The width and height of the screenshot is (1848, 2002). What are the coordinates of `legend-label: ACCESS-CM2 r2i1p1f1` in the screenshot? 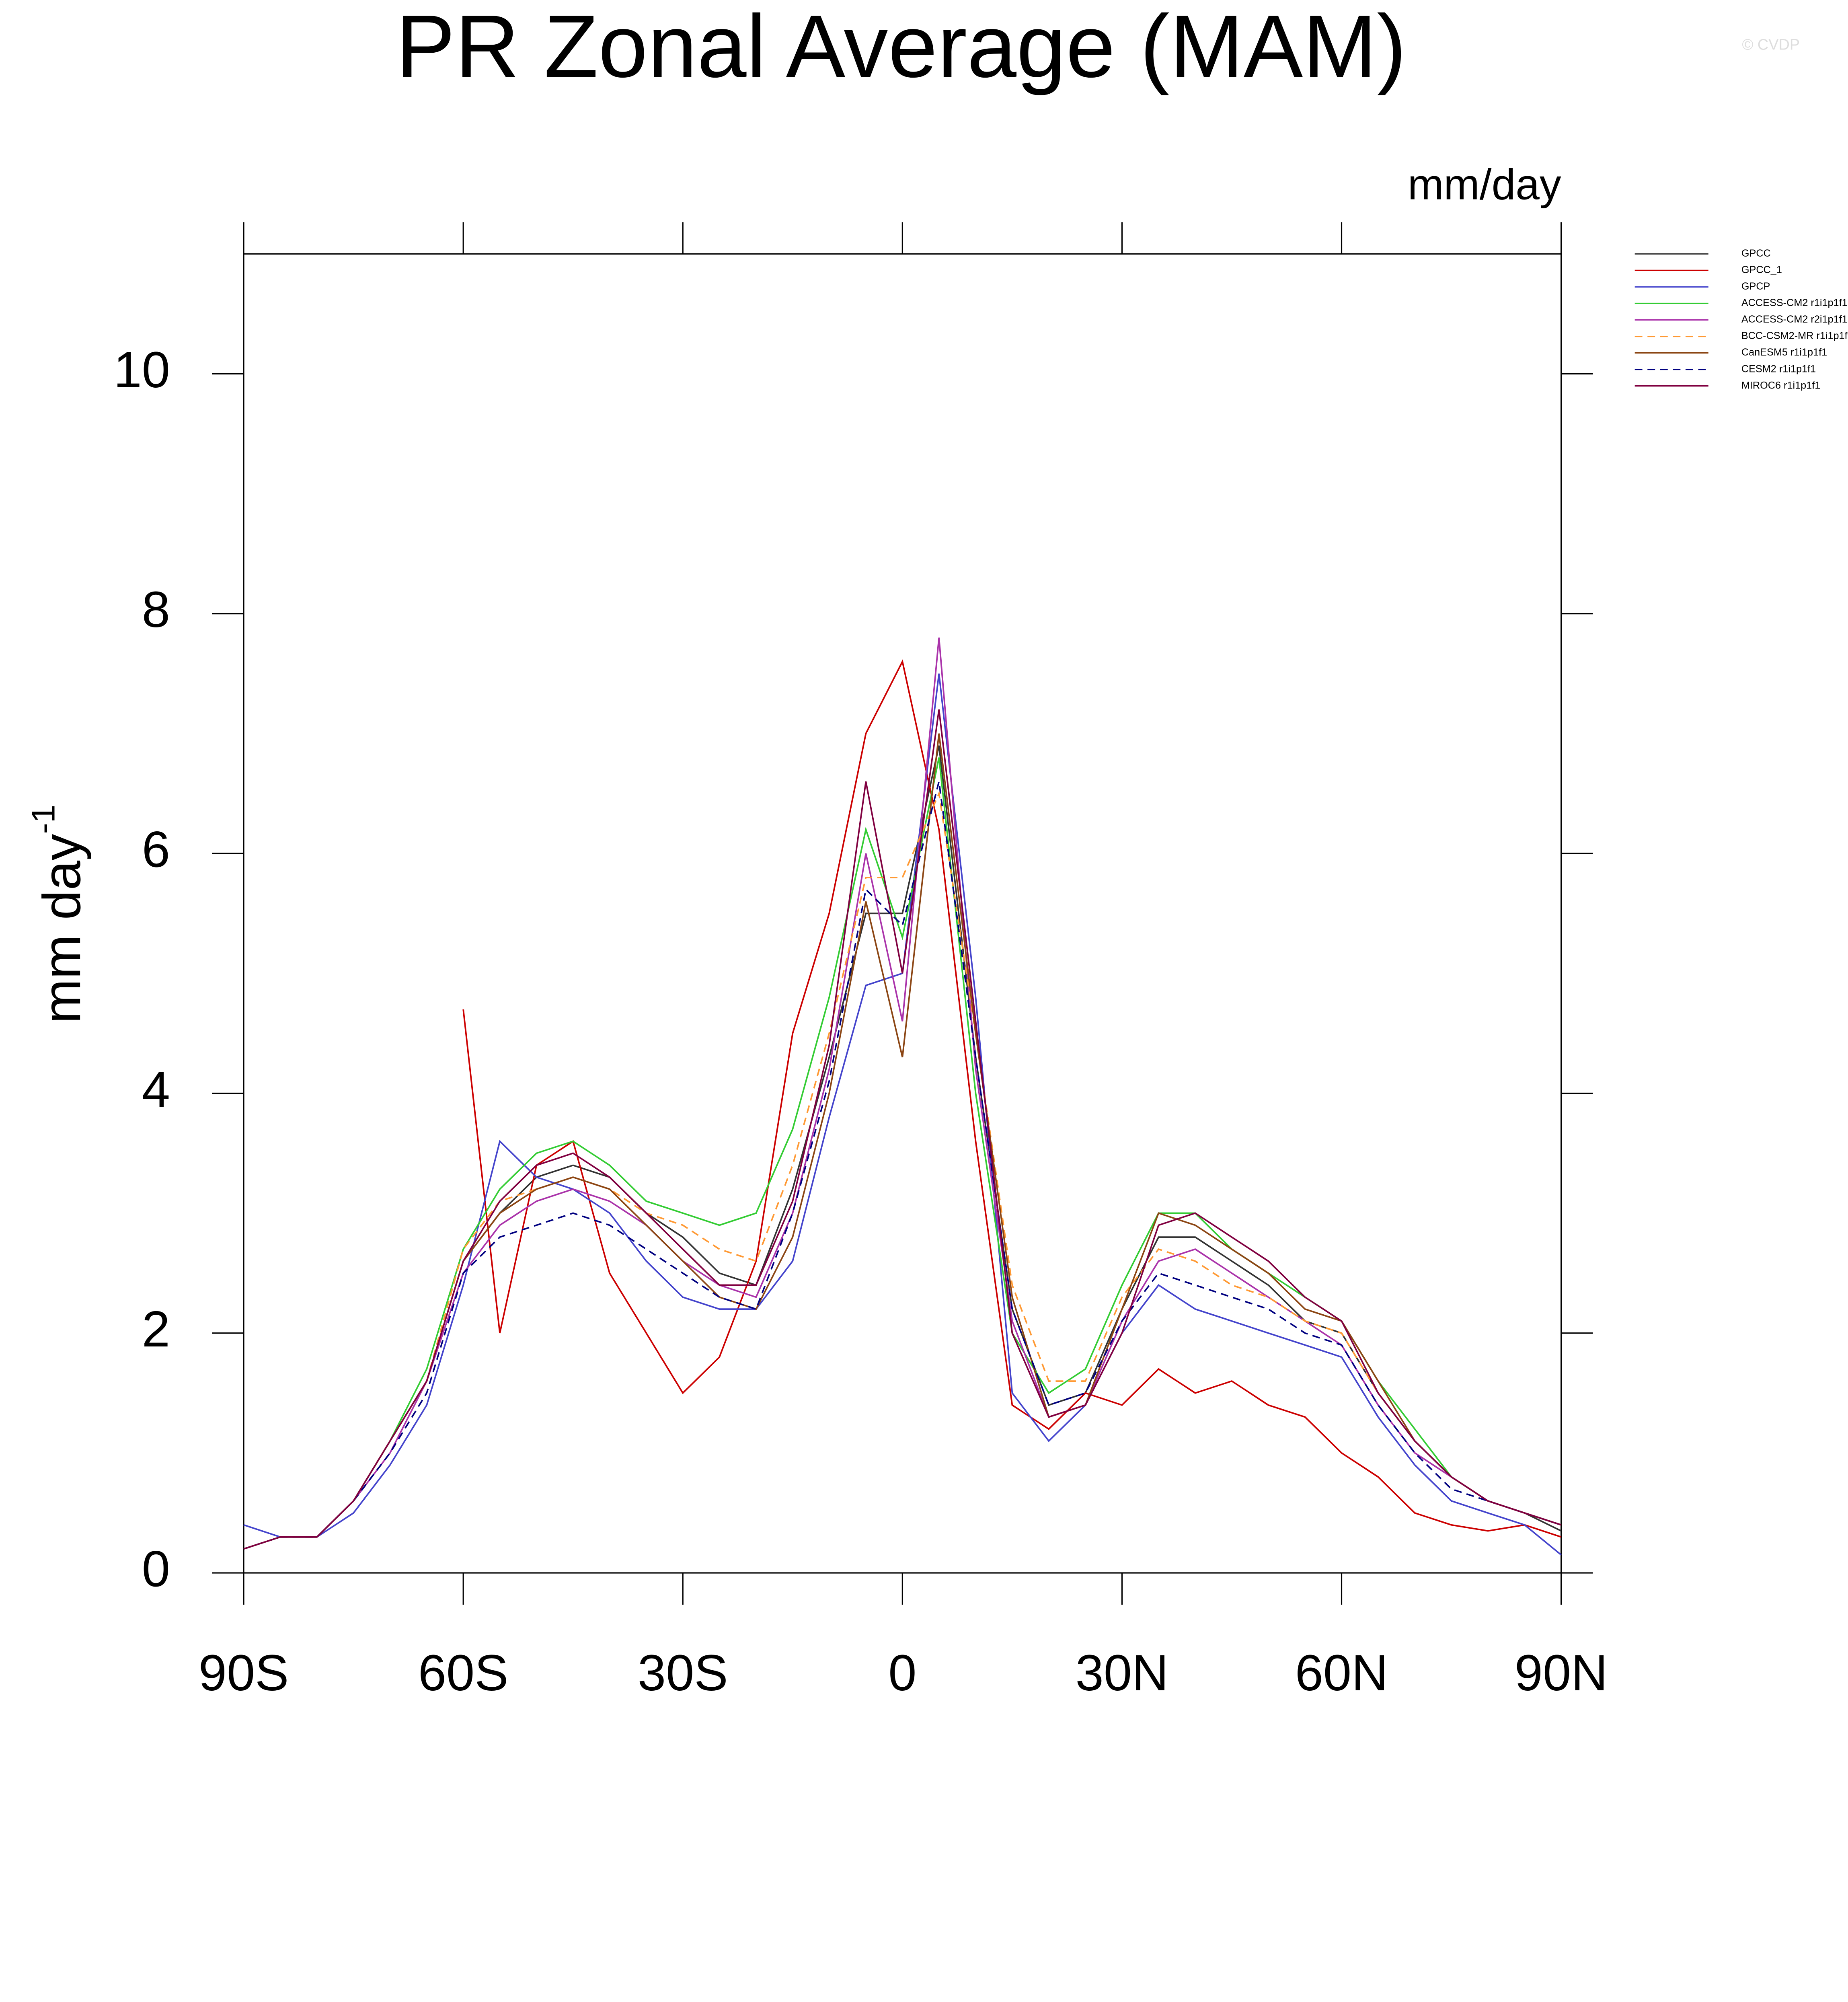 It's located at (1794, 319).